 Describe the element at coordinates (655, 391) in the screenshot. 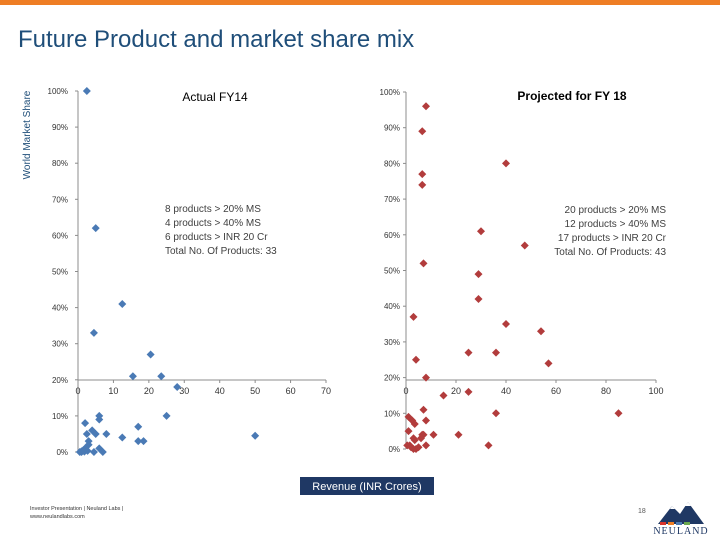

I see `fy18-x-tick-label: 100` at that location.